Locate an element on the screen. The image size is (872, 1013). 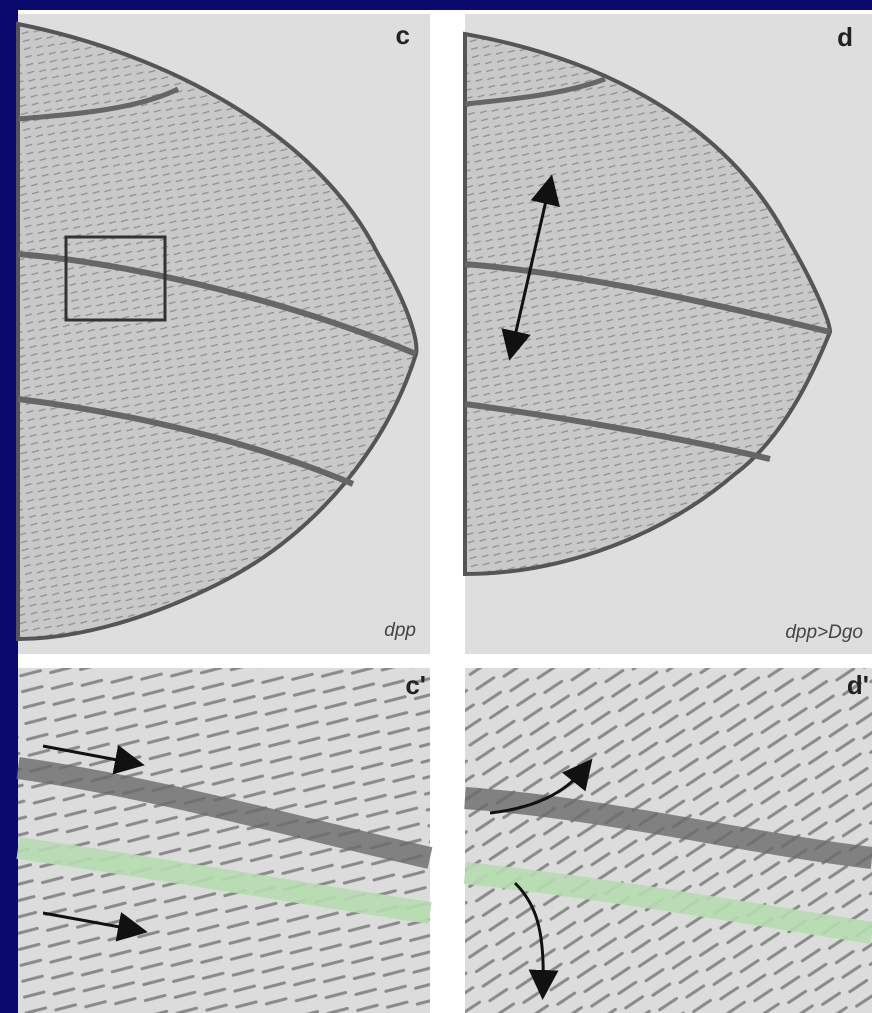
double-arrow is located at coordinates (530, 267).